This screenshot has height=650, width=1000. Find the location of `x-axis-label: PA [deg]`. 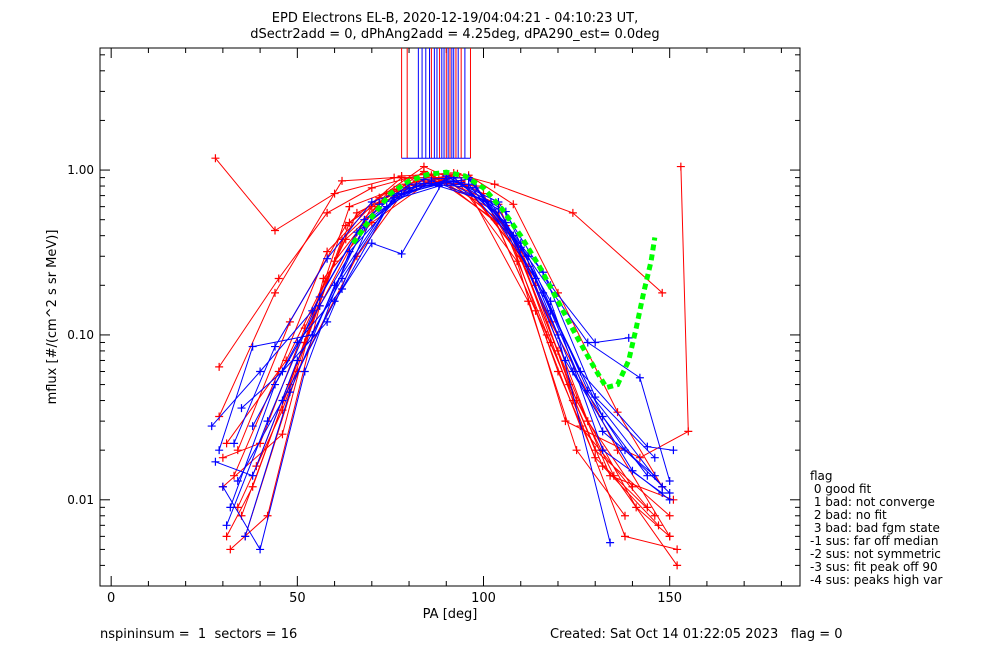

x-axis-label: PA [deg] is located at coordinates (450, 614).